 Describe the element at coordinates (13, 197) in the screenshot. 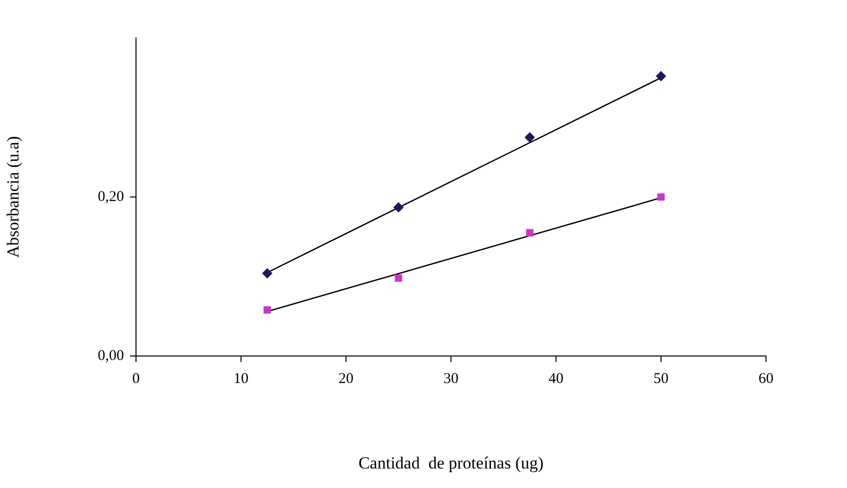

I see `y-axis-title: Absorbancia (u.a)` at that location.